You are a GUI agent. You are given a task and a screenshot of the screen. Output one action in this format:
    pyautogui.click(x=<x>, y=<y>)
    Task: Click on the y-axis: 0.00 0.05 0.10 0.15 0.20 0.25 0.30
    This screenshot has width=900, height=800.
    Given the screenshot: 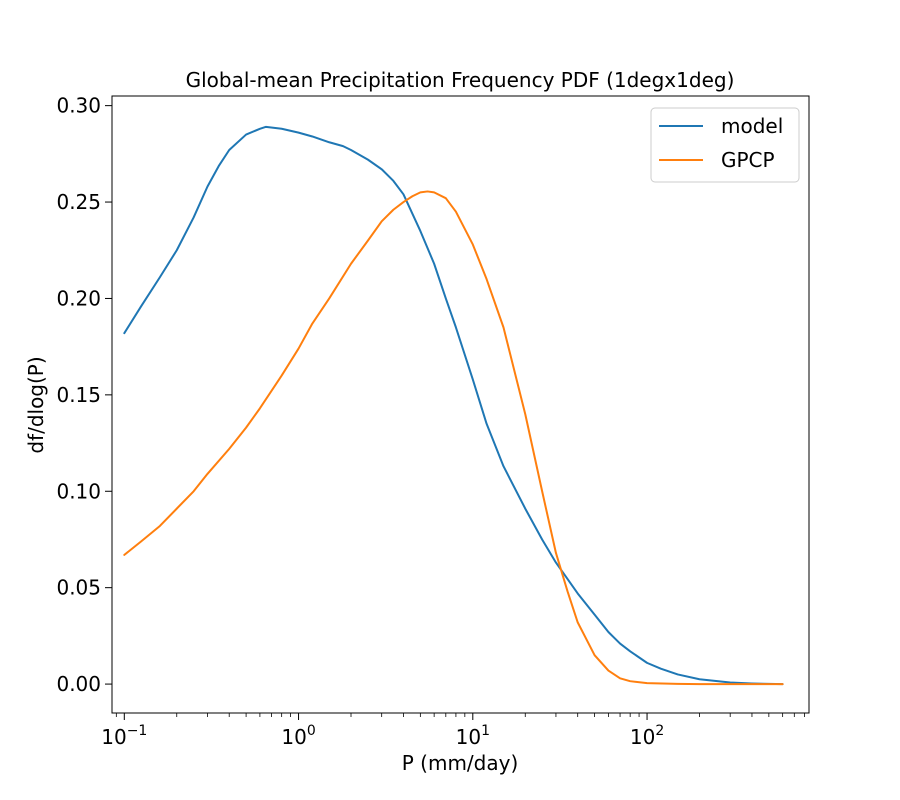 What is the action you would take?
    pyautogui.click(x=84, y=395)
    